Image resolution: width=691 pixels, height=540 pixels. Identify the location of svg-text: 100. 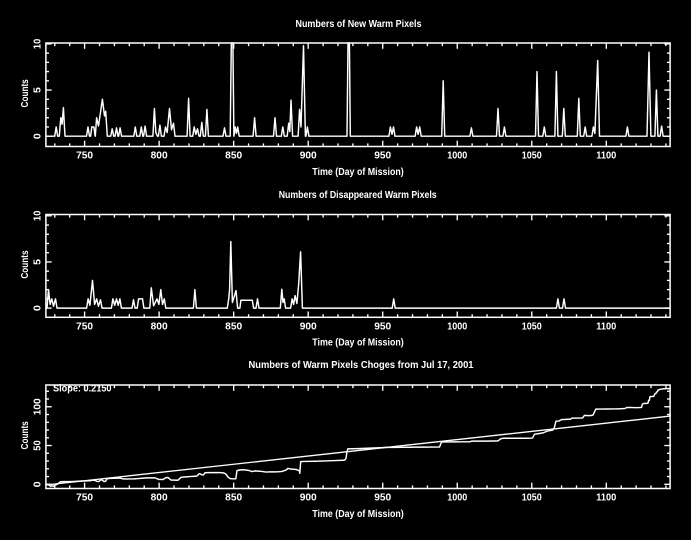
(37, 406).